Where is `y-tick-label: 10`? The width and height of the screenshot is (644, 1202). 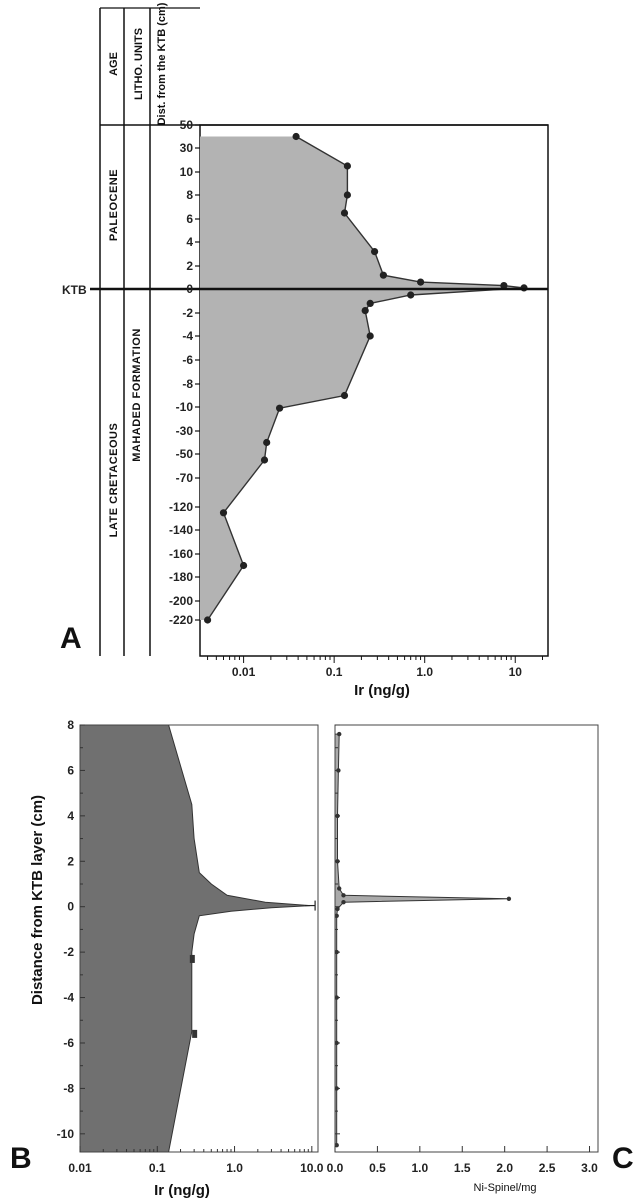 y-tick-label: 10 is located at coordinates (187, 172).